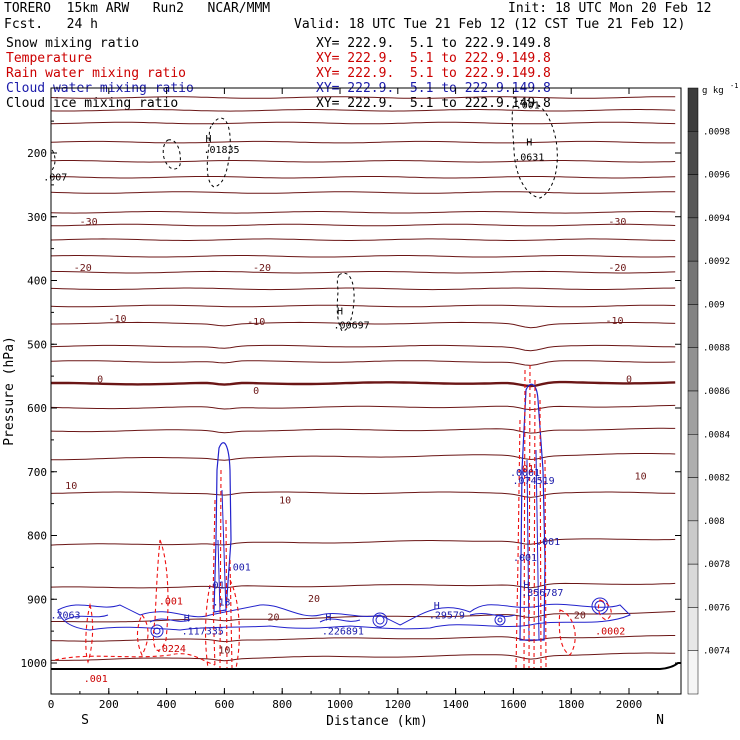 This screenshot has width=740, height=740. Describe the element at coordinates (660, 720) in the screenshot. I see `north-label: N` at that location.